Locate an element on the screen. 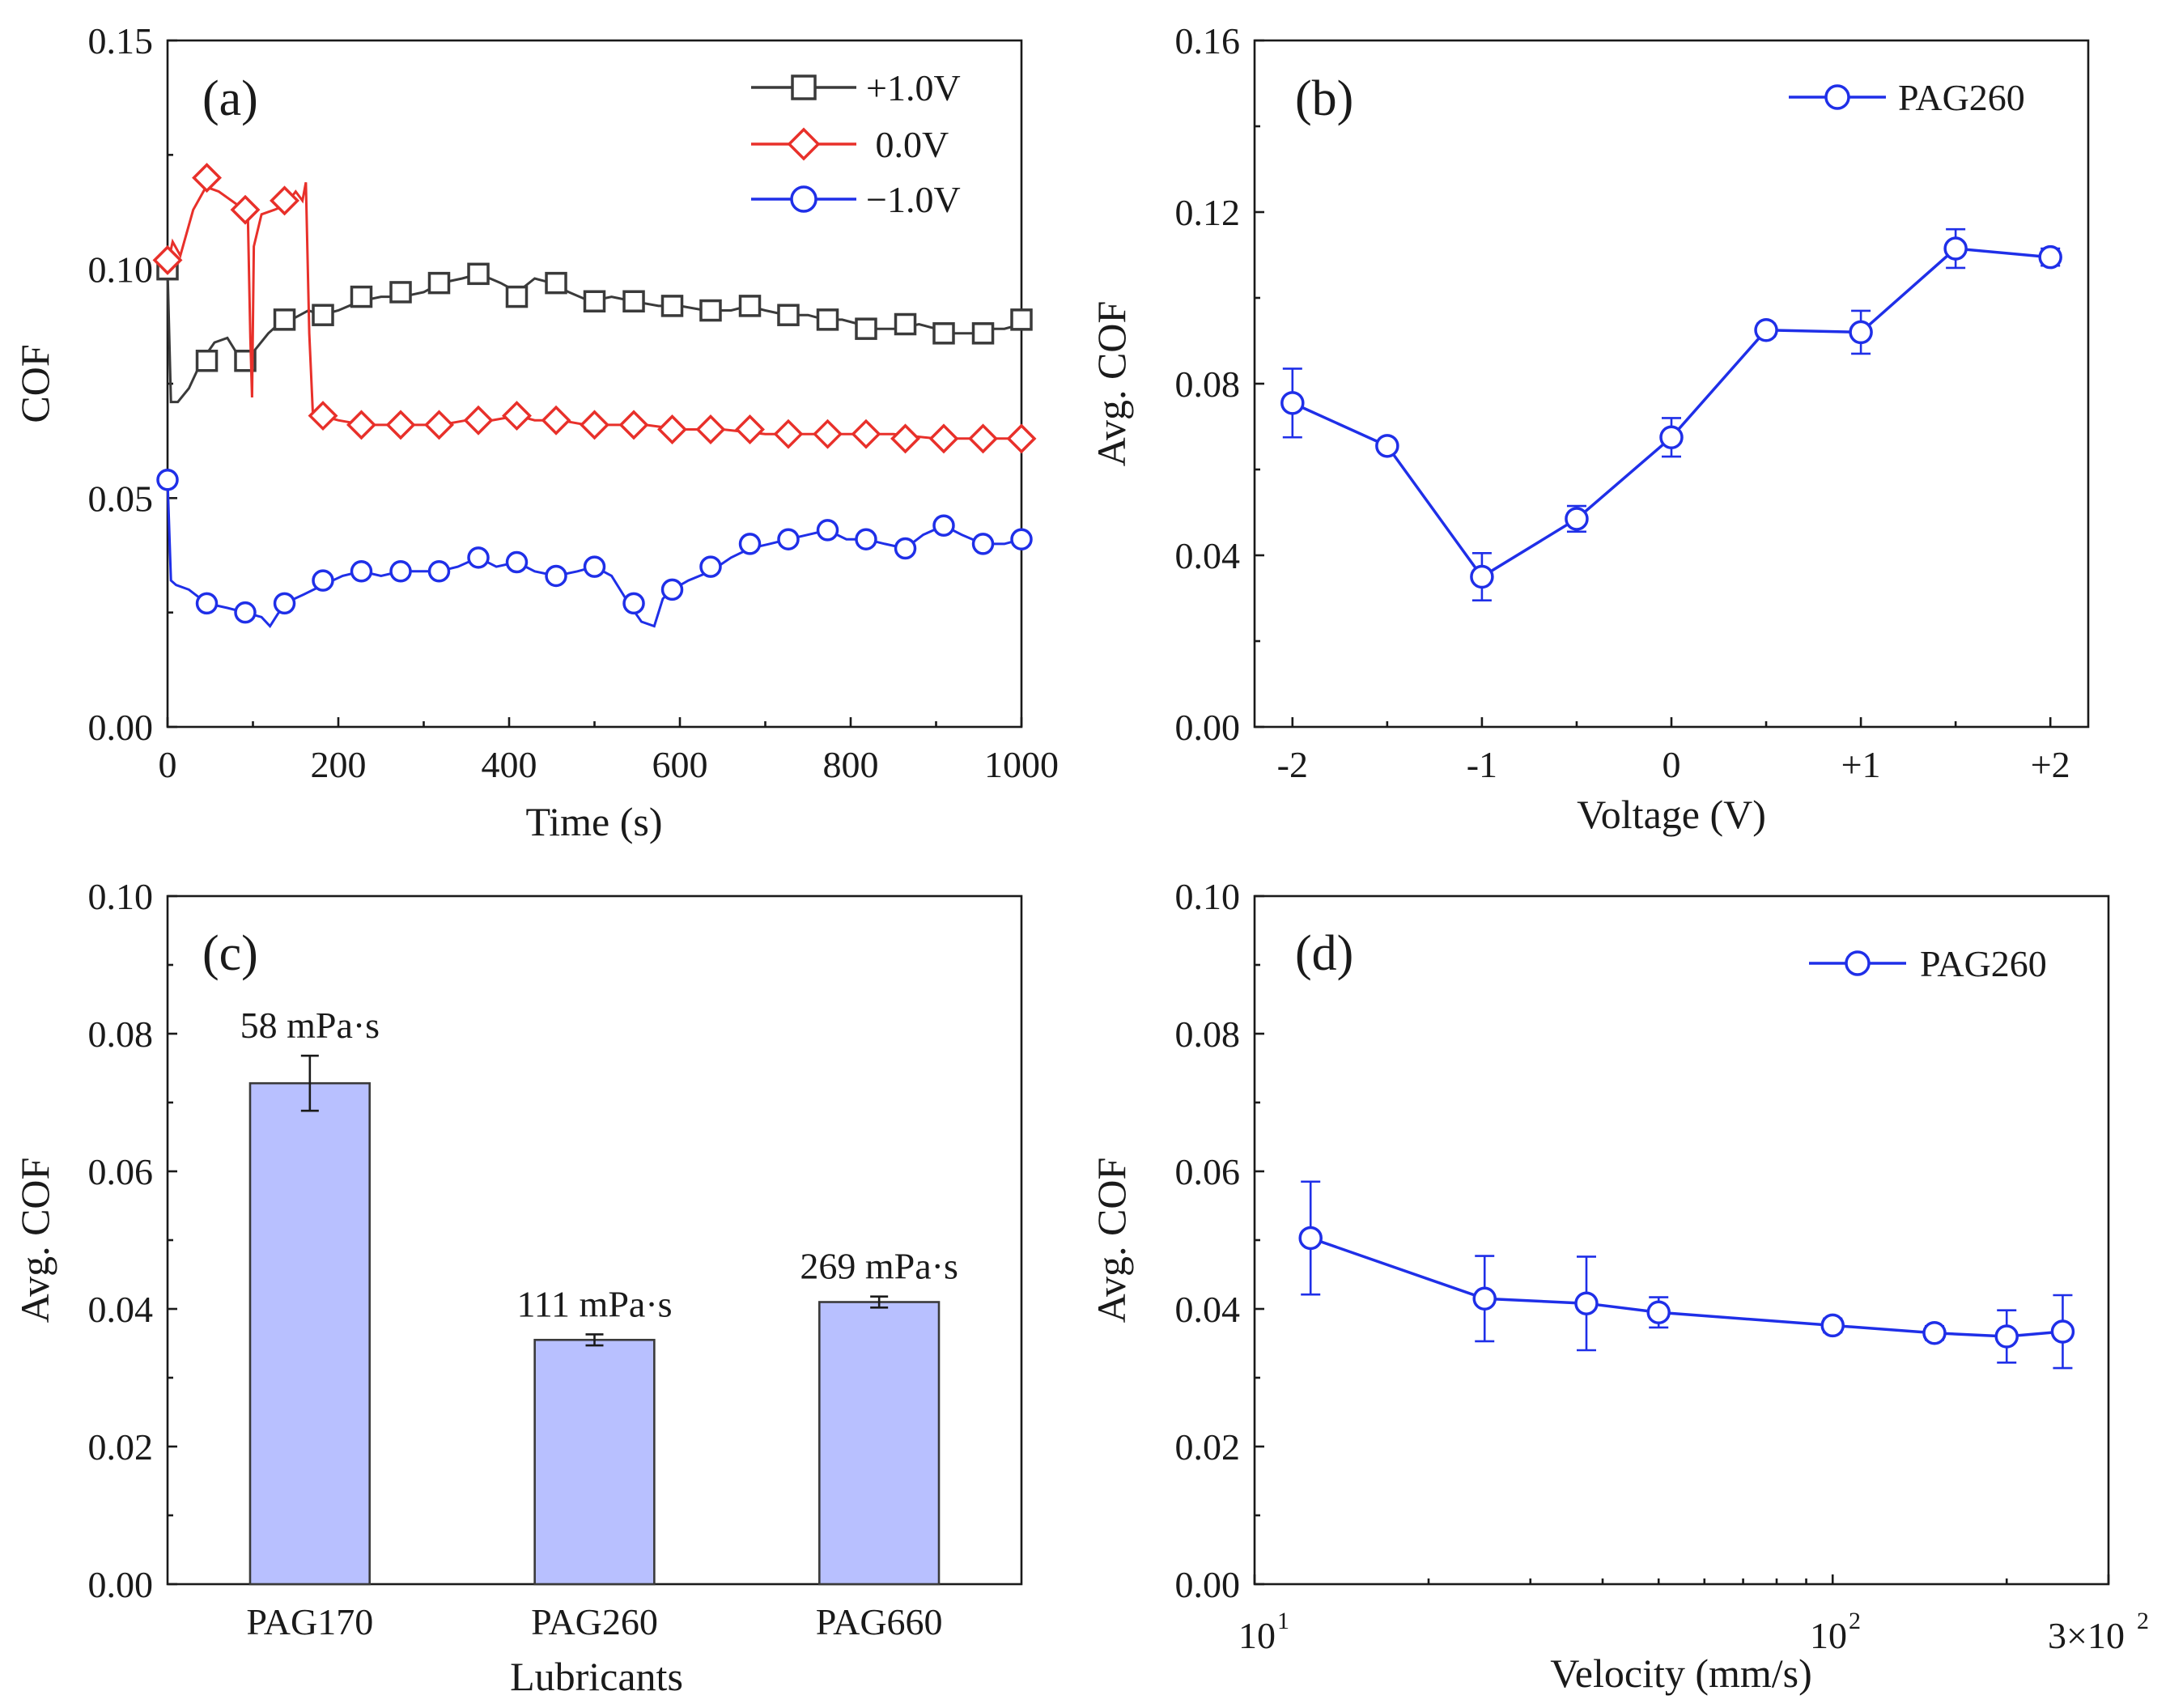  panel-c-ylabel: Avg. COF is located at coordinates (34, 1240).